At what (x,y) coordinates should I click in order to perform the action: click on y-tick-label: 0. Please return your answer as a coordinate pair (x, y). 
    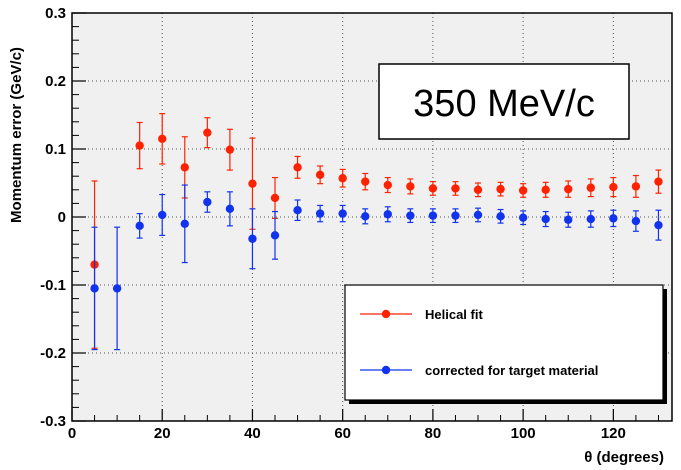
    Looking at the image, I should click on (62, 217).